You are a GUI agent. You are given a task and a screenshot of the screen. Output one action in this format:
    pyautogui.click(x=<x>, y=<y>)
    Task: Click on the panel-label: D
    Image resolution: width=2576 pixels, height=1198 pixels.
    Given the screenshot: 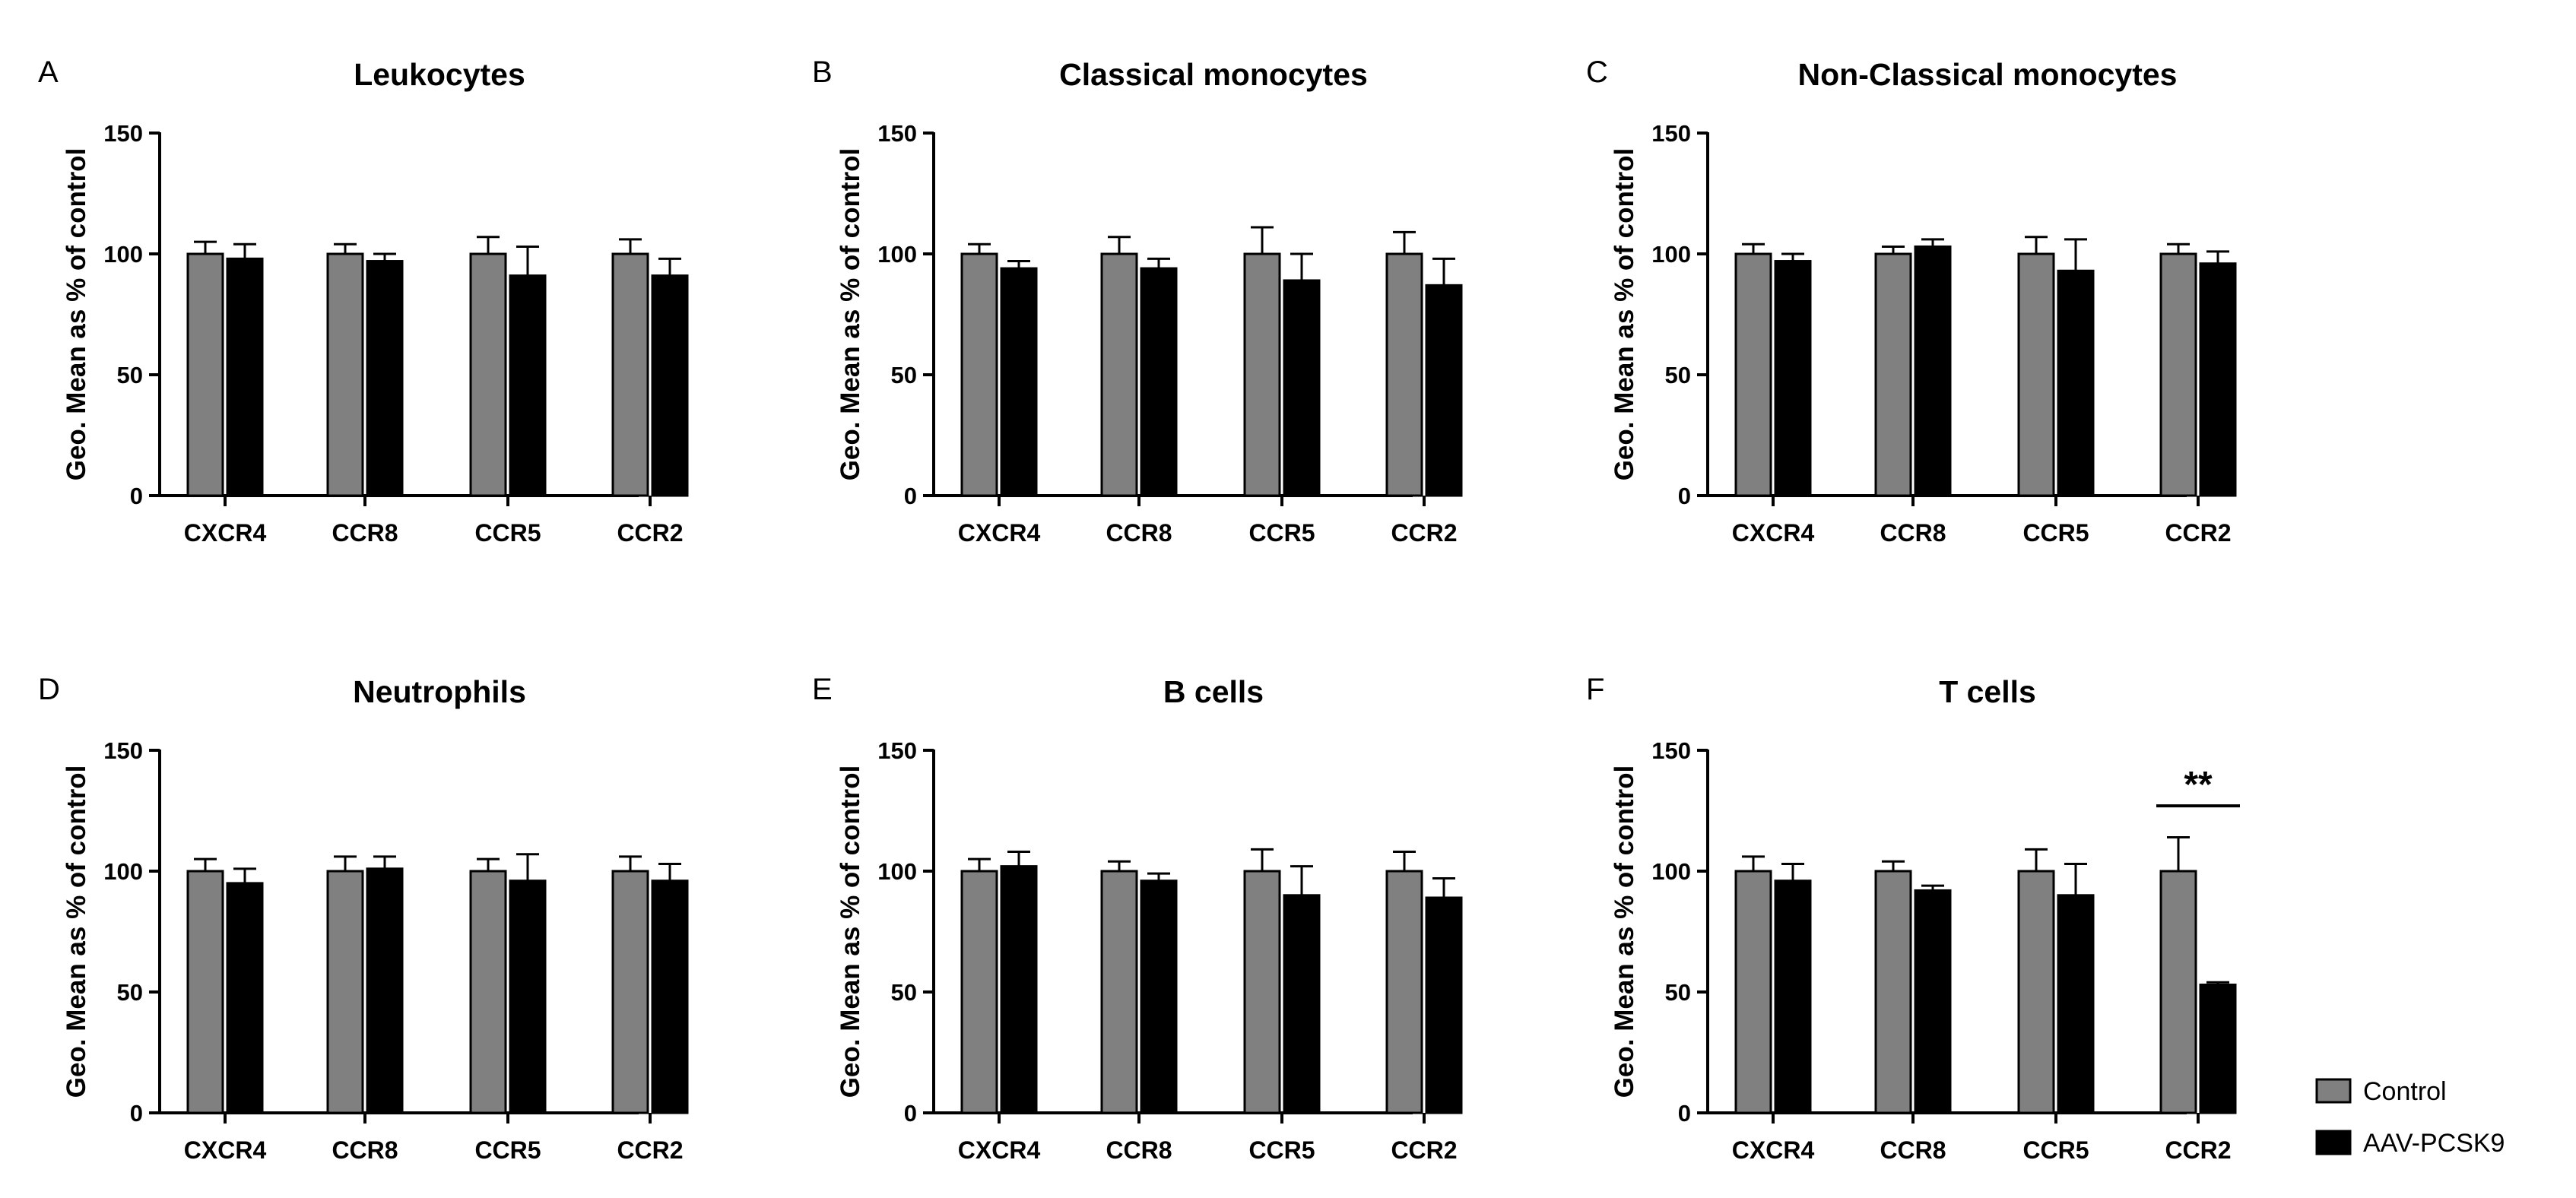 What is the action you would take?
    pyautogui.click(x=49, y=690)
    